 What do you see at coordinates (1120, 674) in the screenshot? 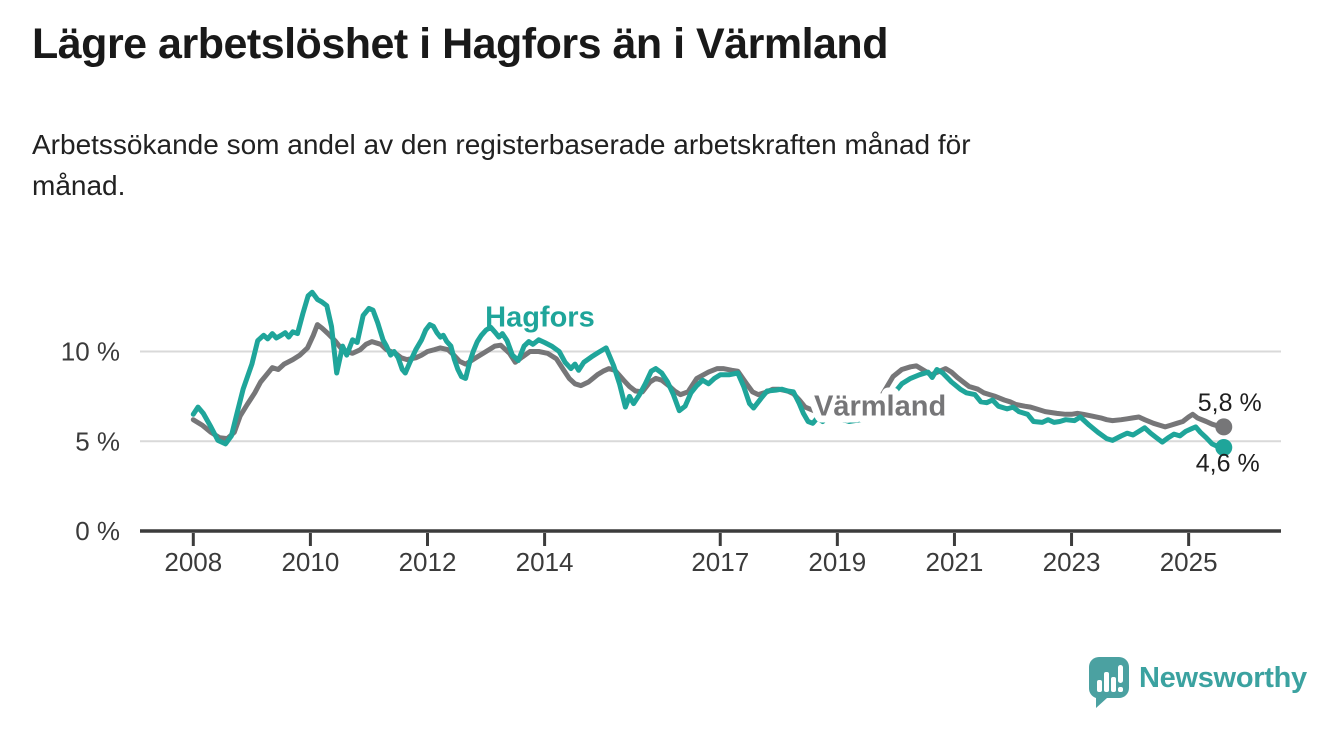
I see `logo-exclamation-bar` at bounding box center [1120, 674].